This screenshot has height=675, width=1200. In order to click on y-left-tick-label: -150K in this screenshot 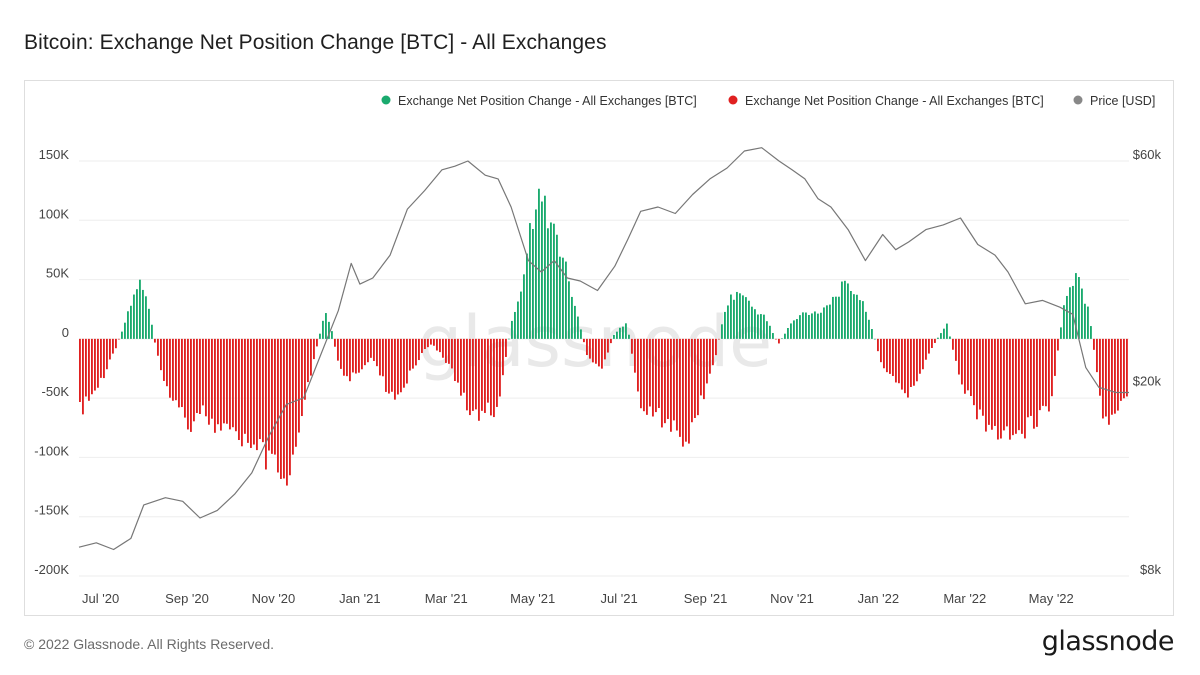, I will do `click(51, 510)`.